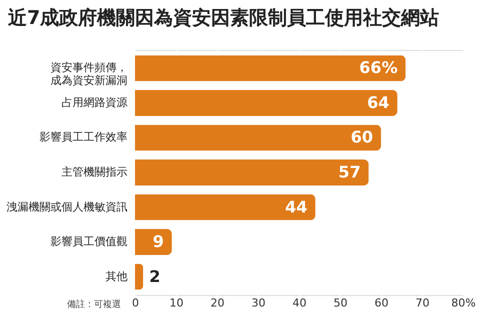 This screenshot has height=321, width=480. Describe the element at coordinates (95, 102) in the screenshot. I see `y-tick-label: 占用網路資源` at that location.